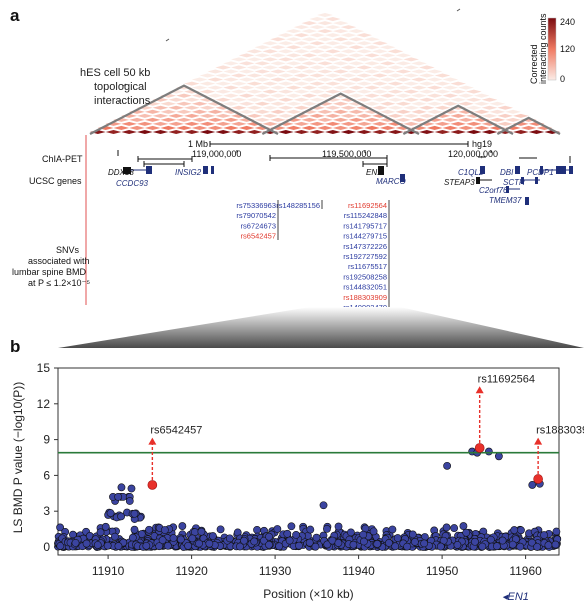 The image size is (584, 605). Describe the element at coordinates (132, 183) in the screenshot. I see `gene-ccdc93: CCDC93` at that location.